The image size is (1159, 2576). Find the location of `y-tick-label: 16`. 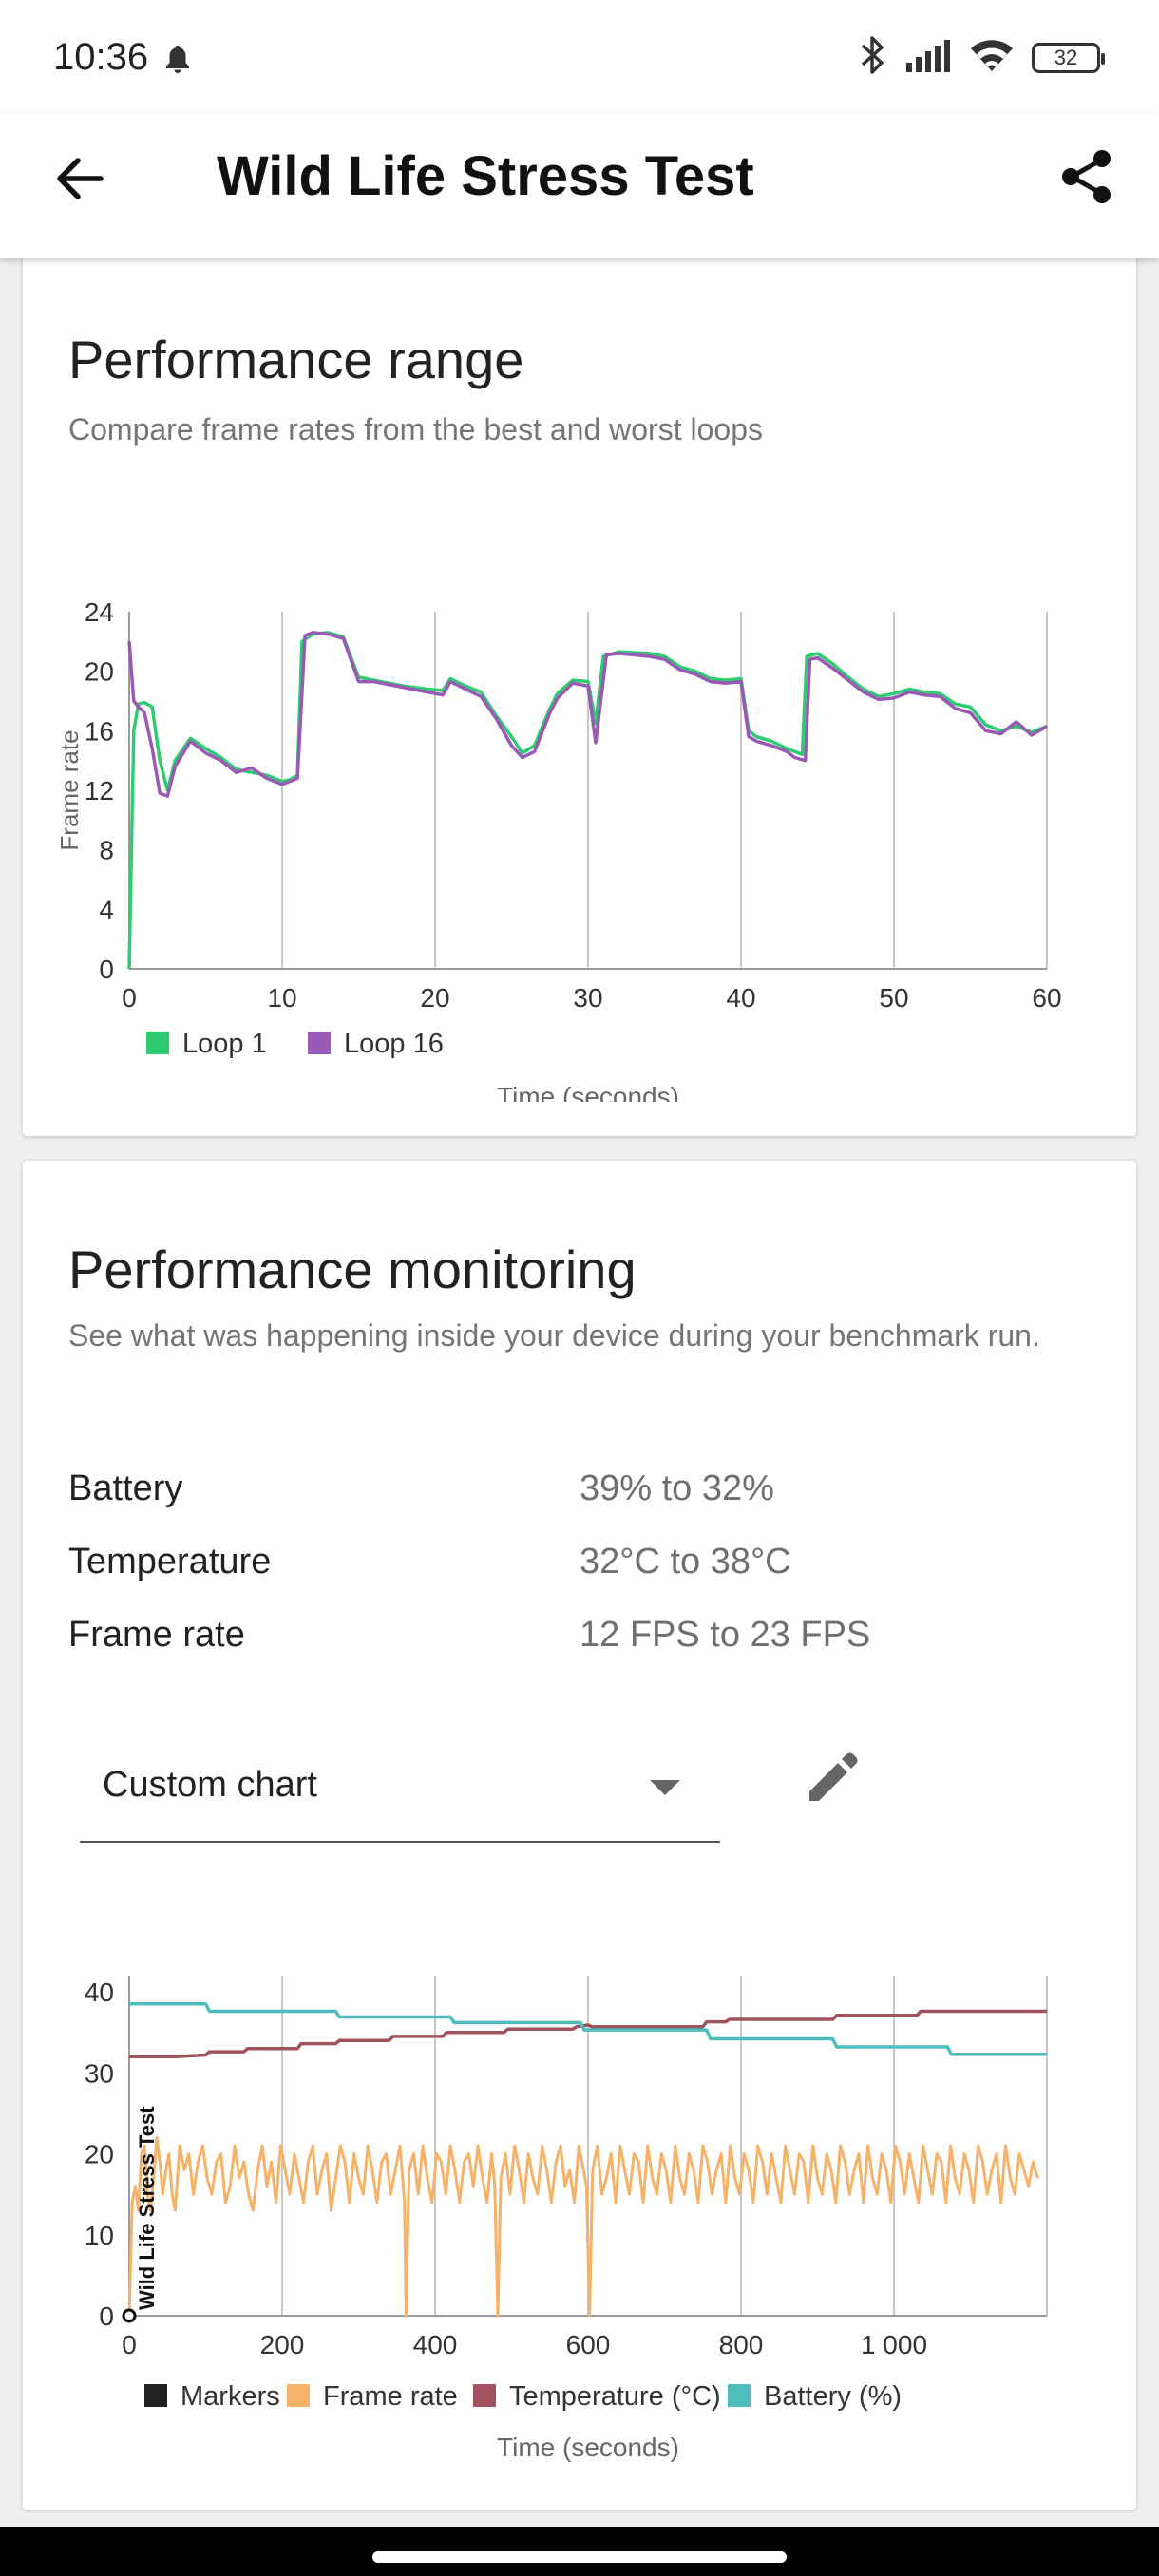

y-tick-label: 16 is located at coordinates (99, 731).